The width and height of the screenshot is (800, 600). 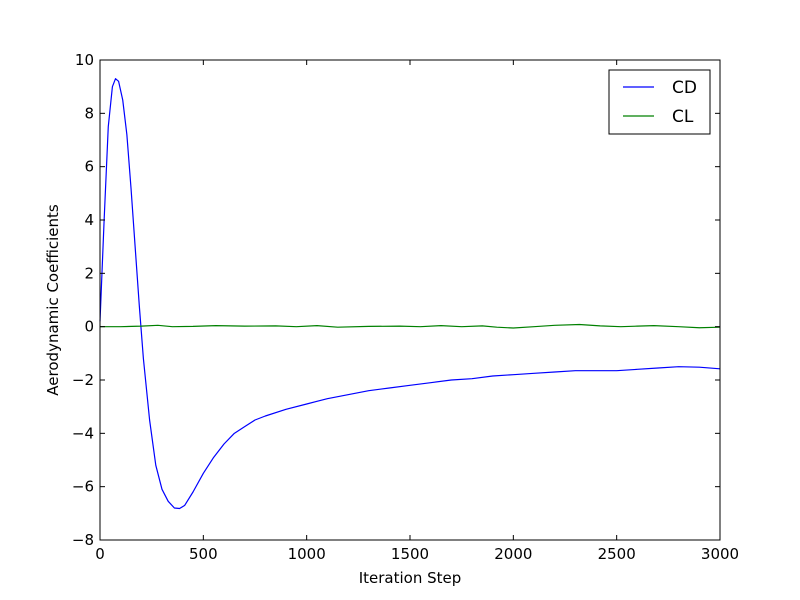 I want to click on x-tick-label: 2000, so click(x=513, y=554).